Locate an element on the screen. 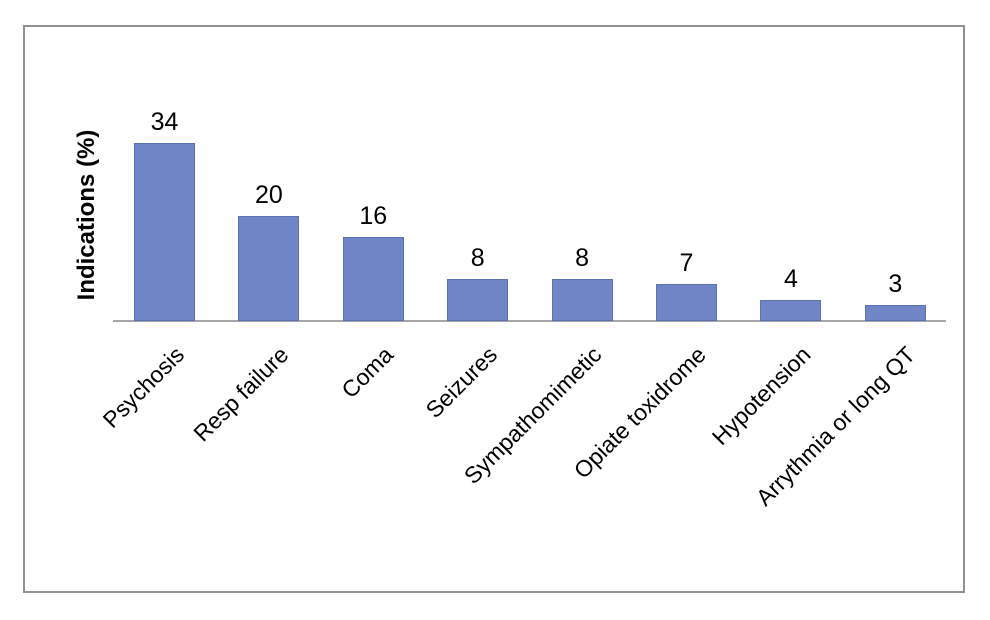 The height and width of the screenshot is (620, 990). bar-opiate-toxidrome is located at coordinates (686, 302).